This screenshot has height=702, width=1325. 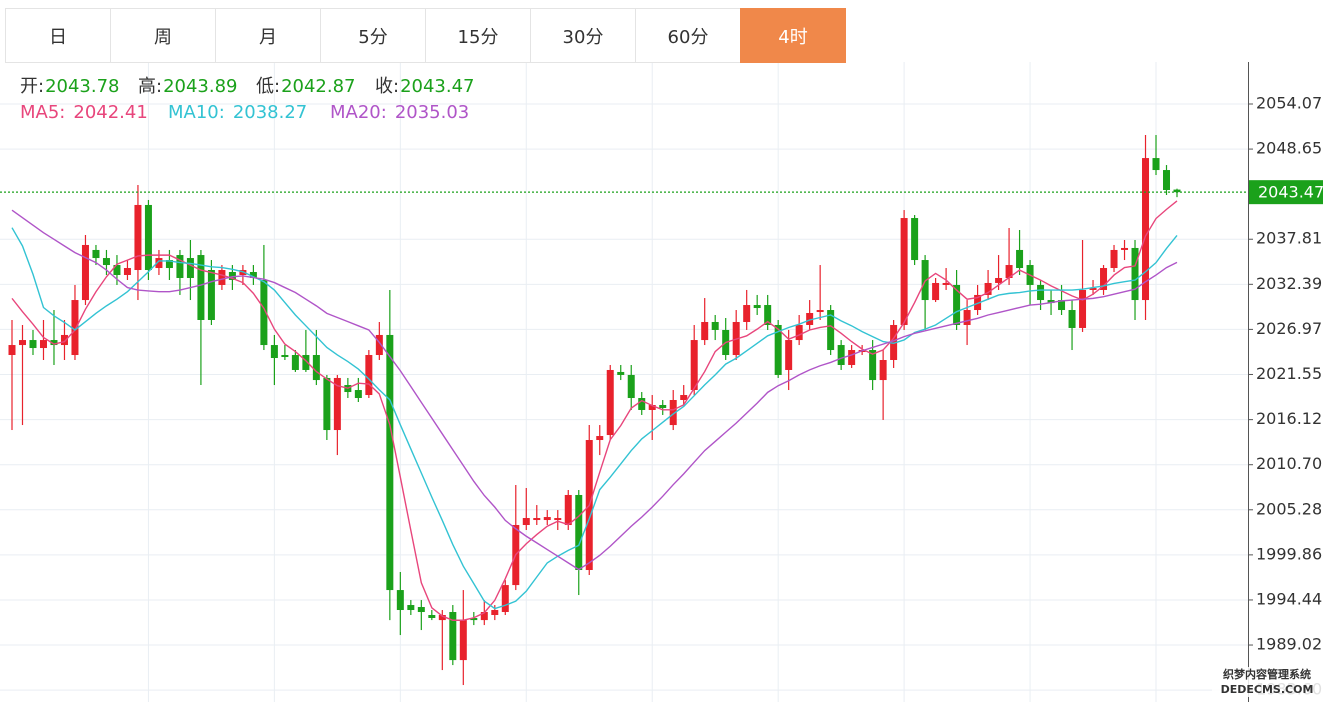 What do you see at coordinates (1289, 238) in the screenshot?
I see `y-tick-label: 2037.81` at bounding box center [1289, 238].